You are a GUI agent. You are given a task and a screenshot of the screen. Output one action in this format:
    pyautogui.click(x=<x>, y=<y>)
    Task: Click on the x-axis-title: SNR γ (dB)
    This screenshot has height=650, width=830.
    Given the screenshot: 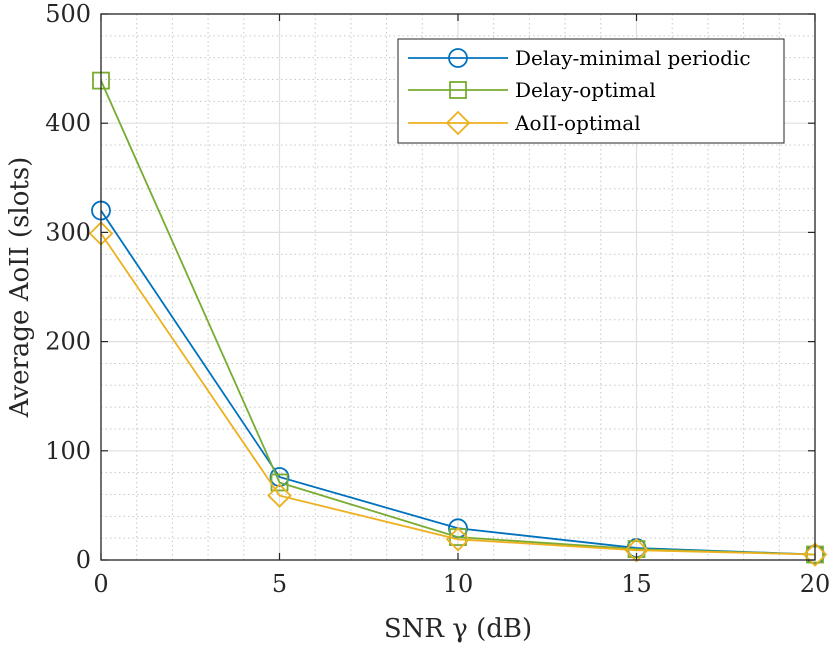 What is the action you would take?
    pyautogui.click(x=458, y=629)
    